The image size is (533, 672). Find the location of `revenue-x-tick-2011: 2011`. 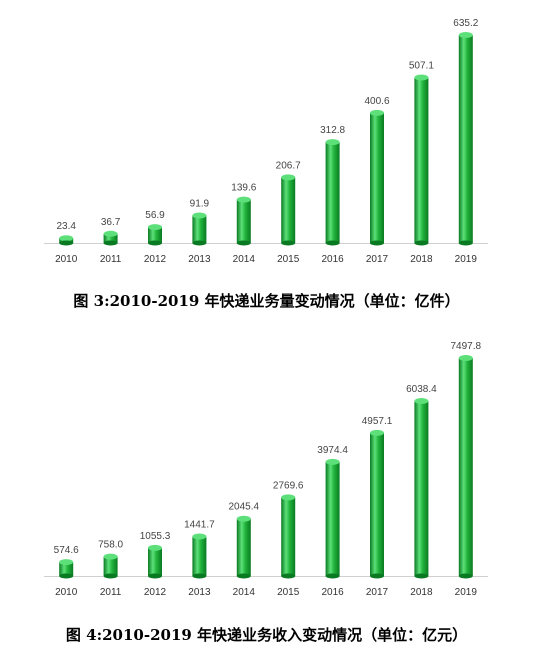

revenue-x-tick-2011: 2011 is located at coordinates (111, 592).